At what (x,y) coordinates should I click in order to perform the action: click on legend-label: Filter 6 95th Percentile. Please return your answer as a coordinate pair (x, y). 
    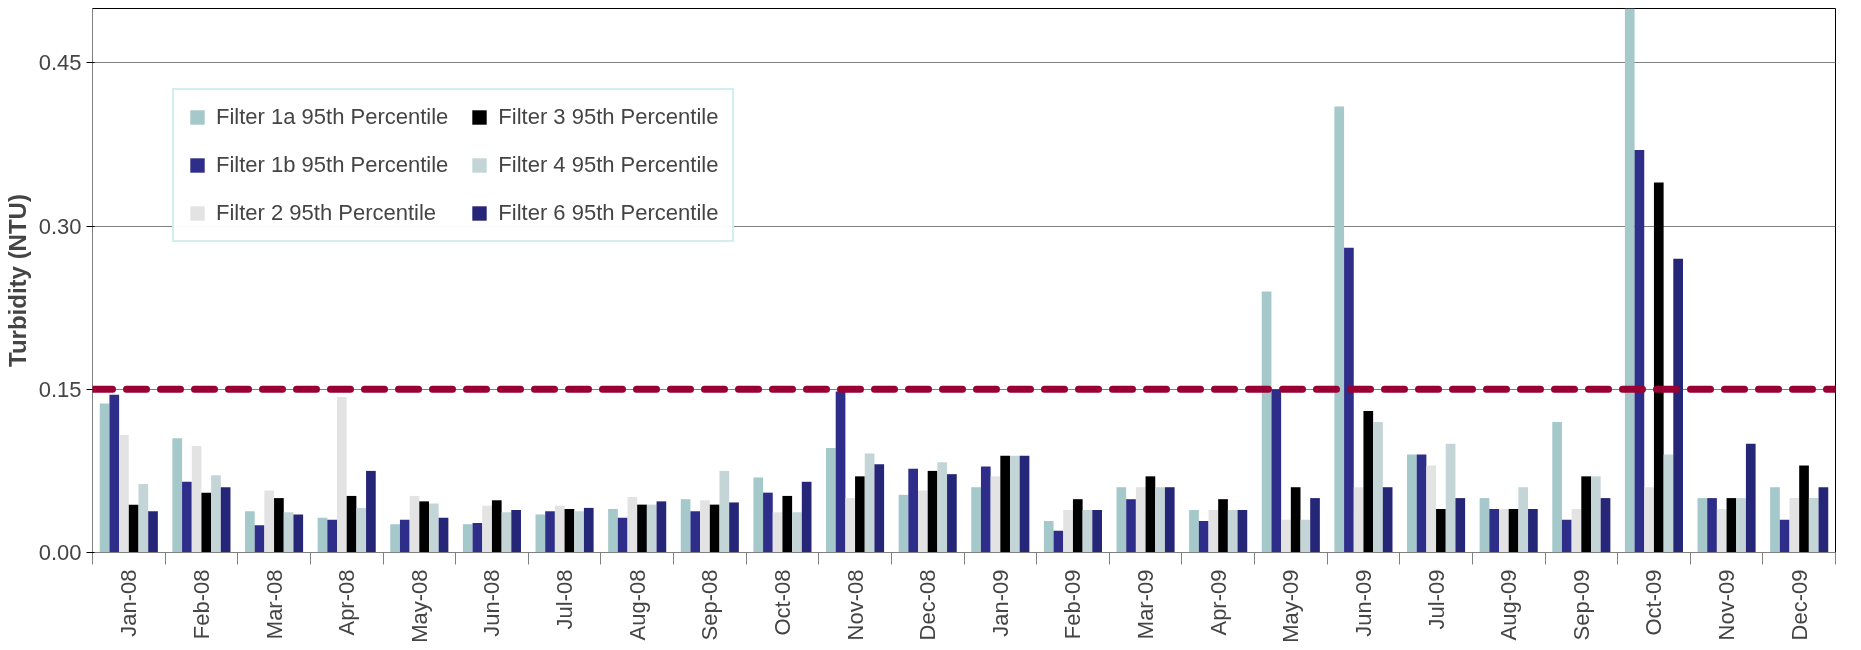
    Looking at the image, I should click on (608, 213).